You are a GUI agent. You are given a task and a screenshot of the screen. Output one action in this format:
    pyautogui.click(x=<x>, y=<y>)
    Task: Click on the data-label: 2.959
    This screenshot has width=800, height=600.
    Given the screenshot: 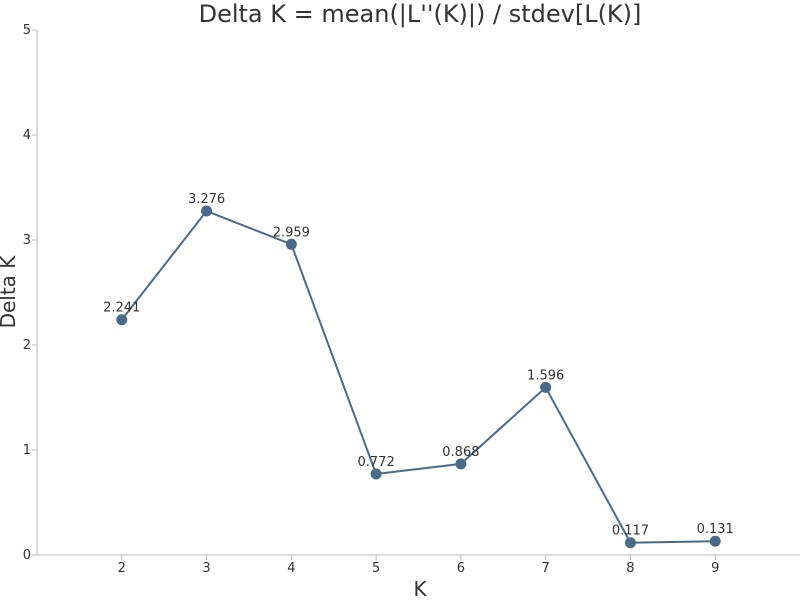 What is the action you would take?
    pyautogui.click(x=291, y=232)
    